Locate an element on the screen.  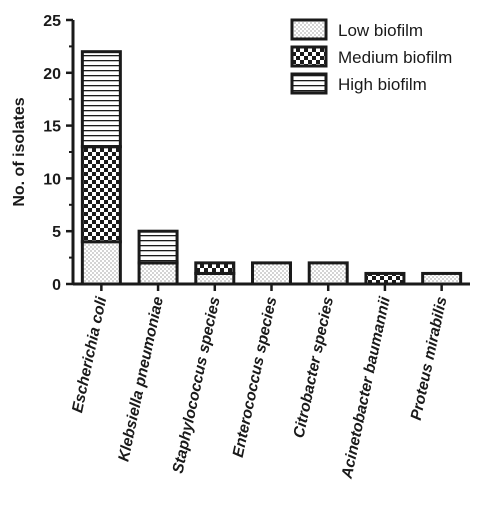
legend: Low biofilm Medium biofilm High biofilm is located at coordinates (371, 56).